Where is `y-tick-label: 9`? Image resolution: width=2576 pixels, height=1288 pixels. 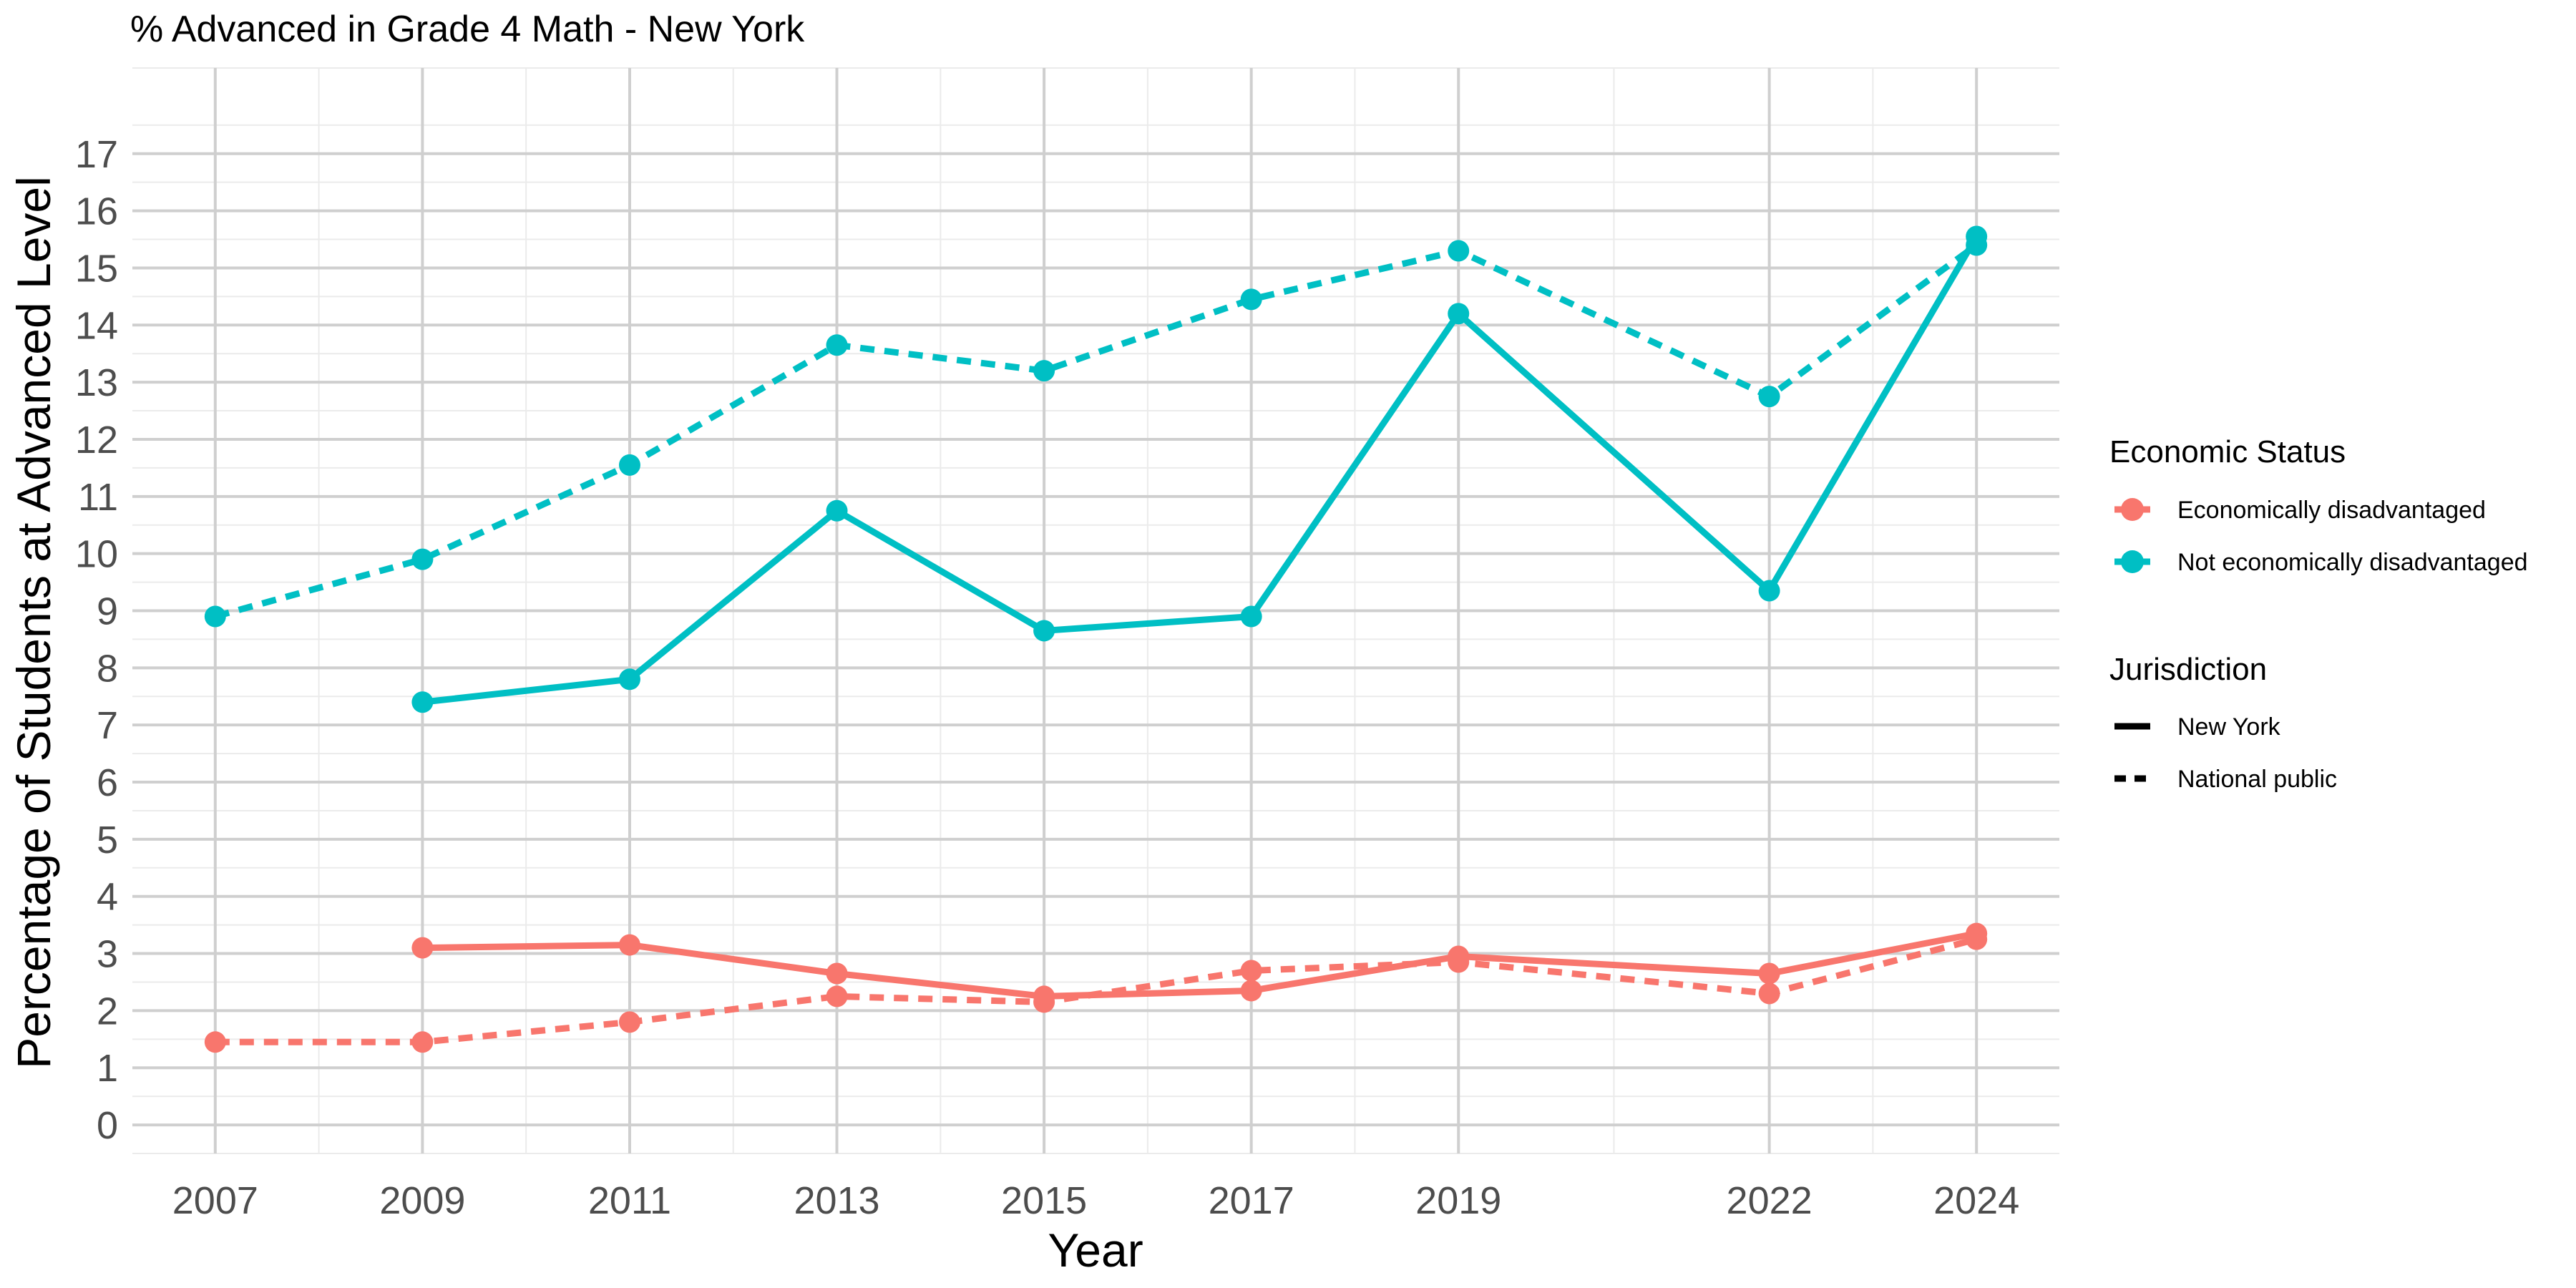 y-tick-label: 9 is located at coordinates (107, 611).